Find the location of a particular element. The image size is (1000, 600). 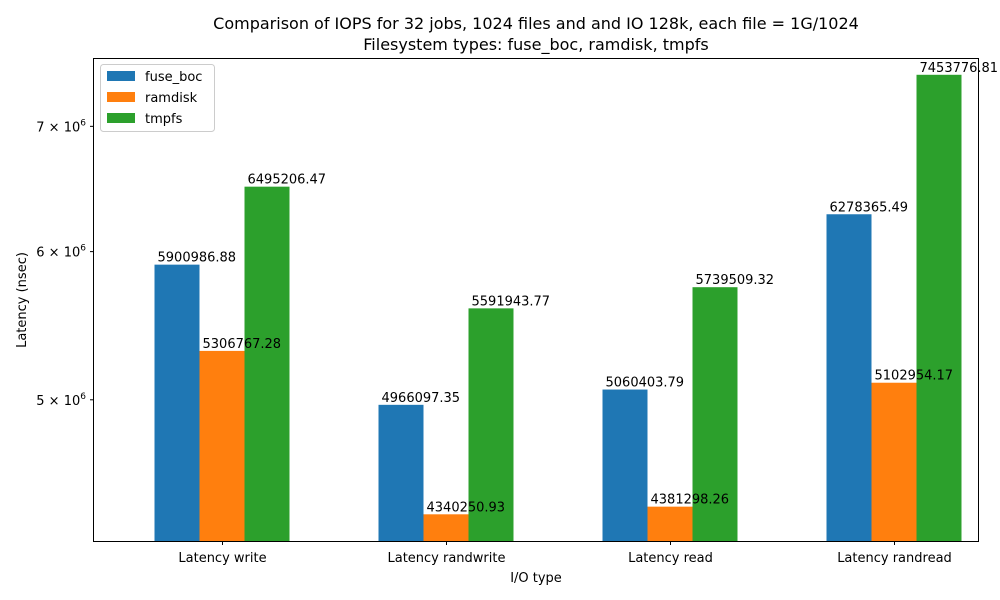

legend-swatch-tmpfs is located at coordinates (121, 118).